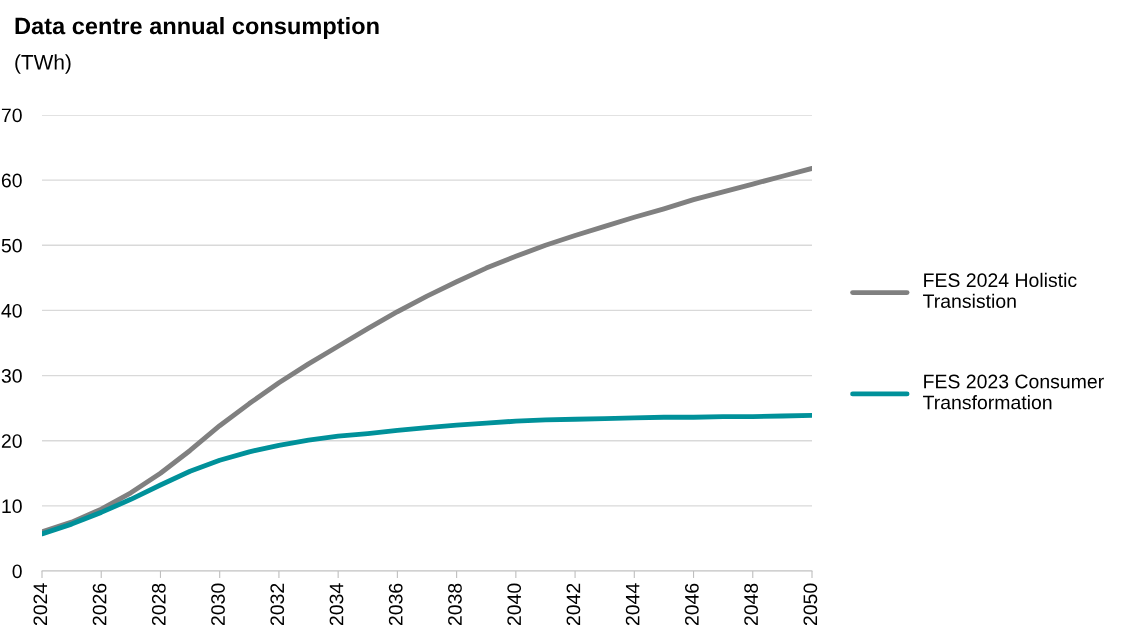 This screenshot has width=1122, height=635. I want to click on x-tick-label: 2042, so click(573, 604).